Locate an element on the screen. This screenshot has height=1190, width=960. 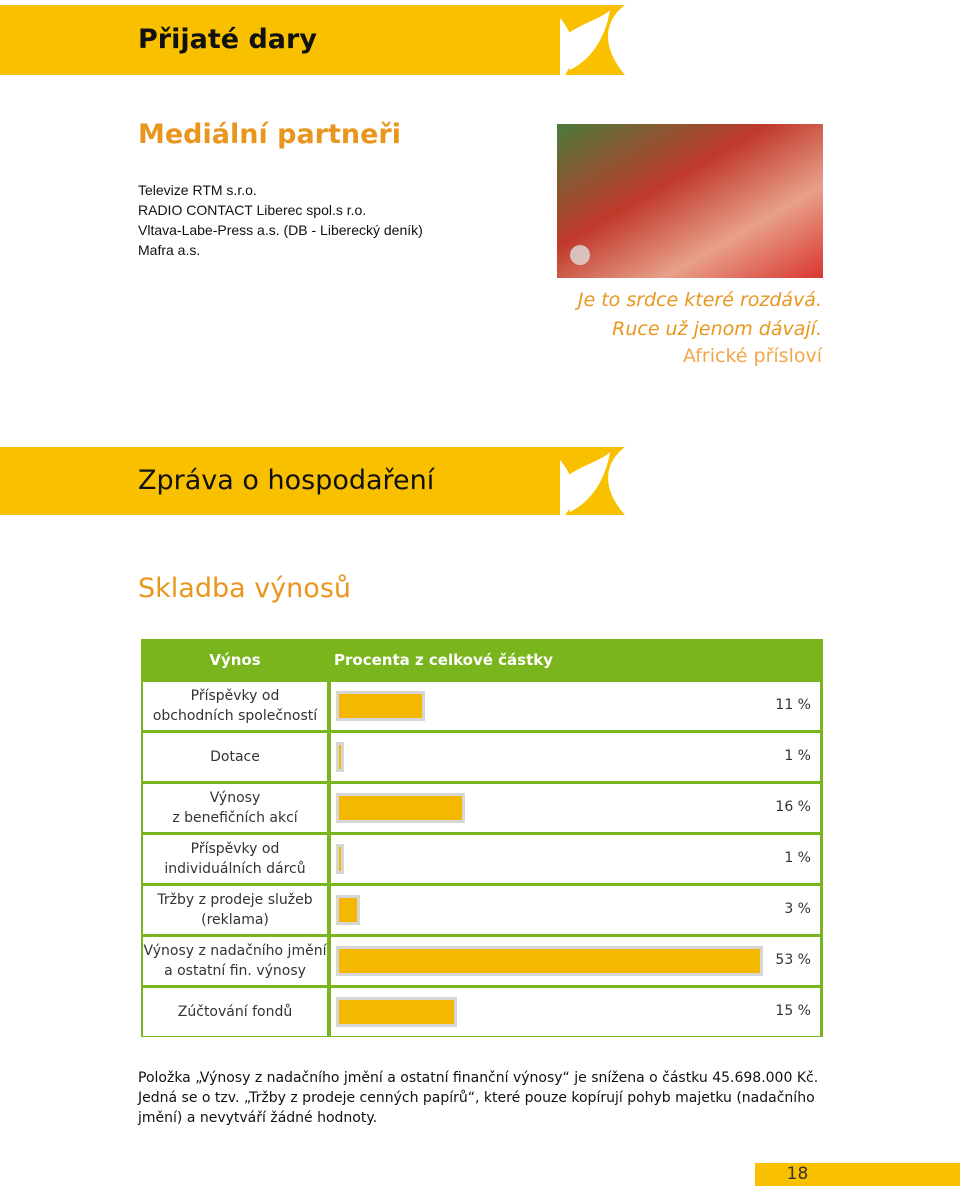
report-title: Zpráva o hospodaření is located at coordinates (286, 480).